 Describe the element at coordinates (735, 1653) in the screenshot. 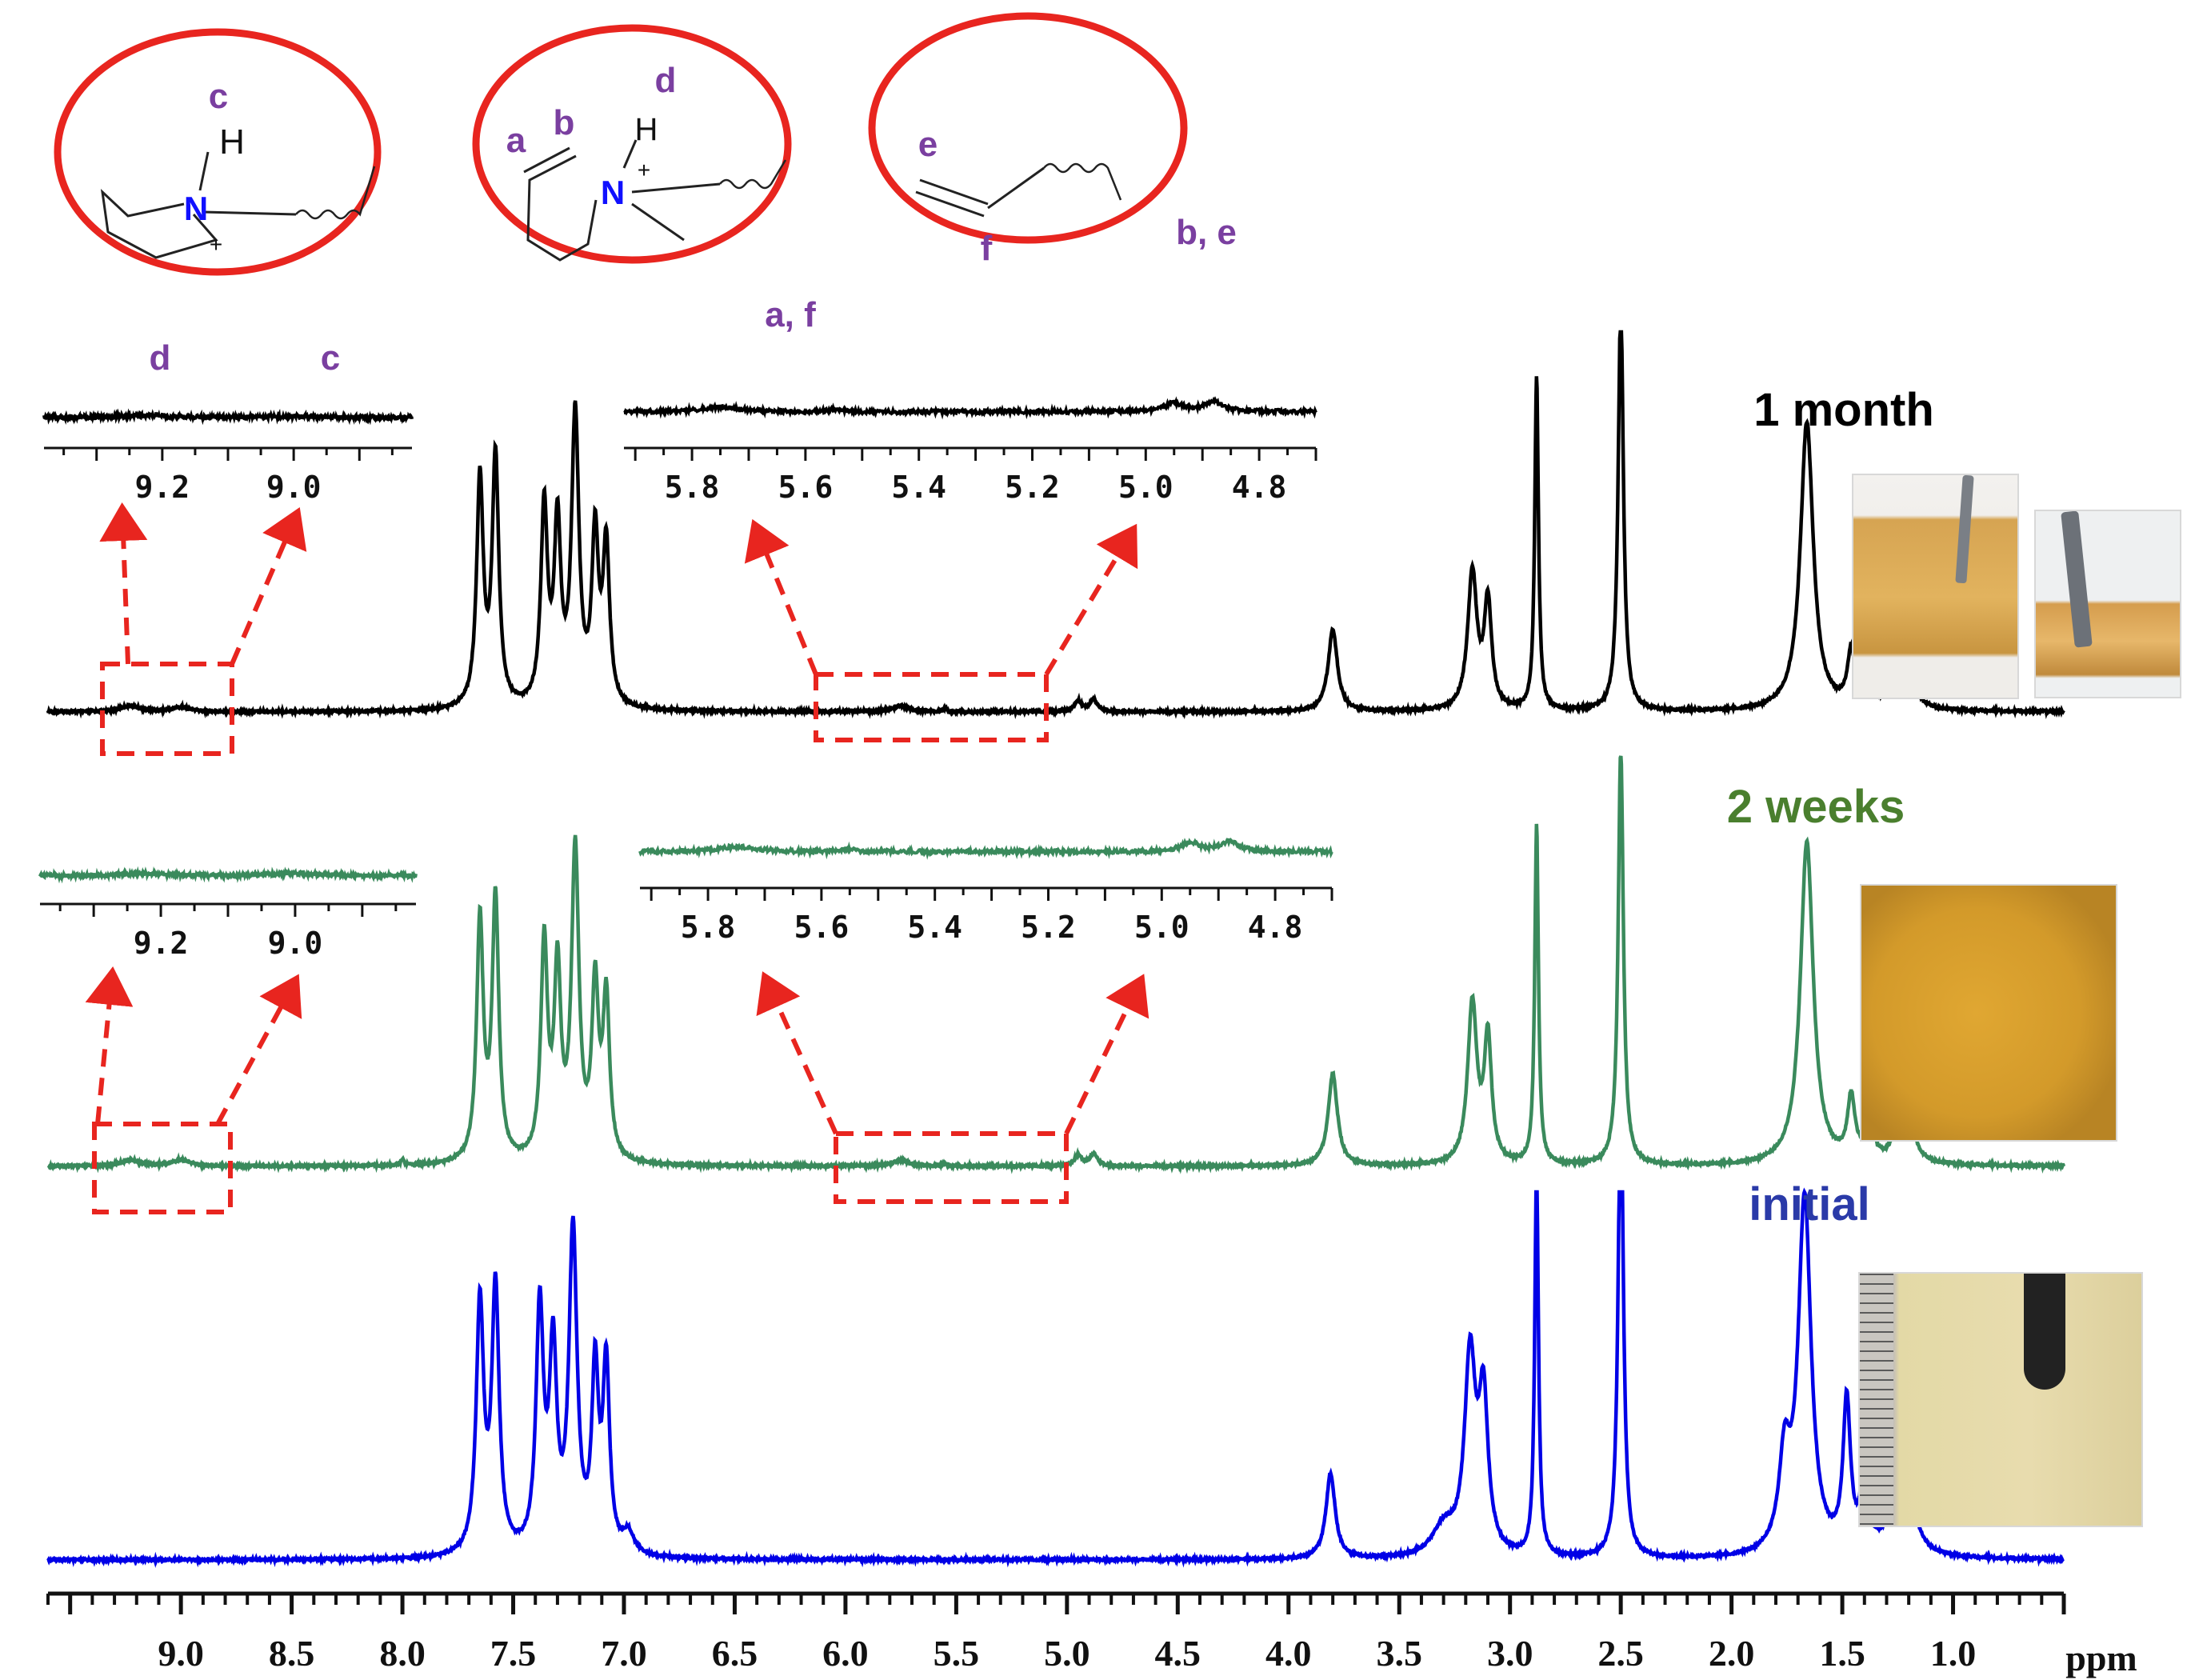

I see `x-tick-label: 6.5` at that location.